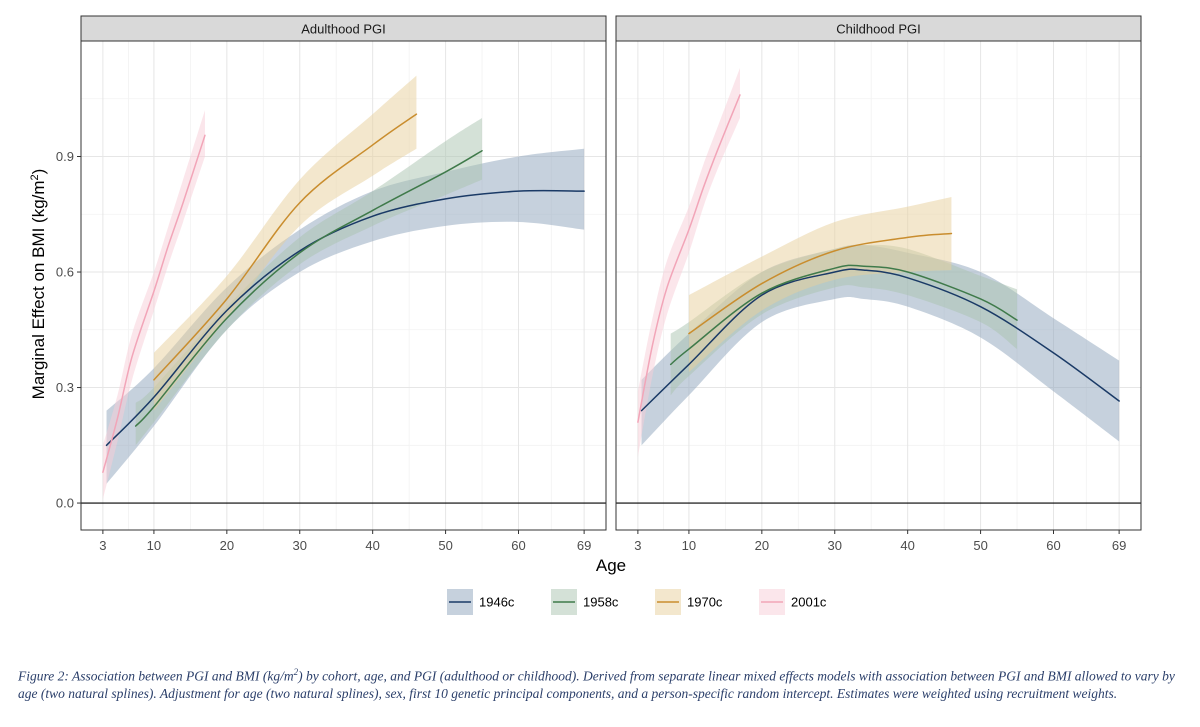  I want to click on y-tick-label: 0.0, so click(65, 503).